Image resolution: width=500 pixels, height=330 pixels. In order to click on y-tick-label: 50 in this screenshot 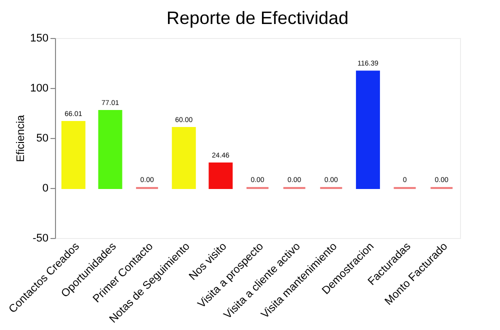, I will do `click(42, 138)`.